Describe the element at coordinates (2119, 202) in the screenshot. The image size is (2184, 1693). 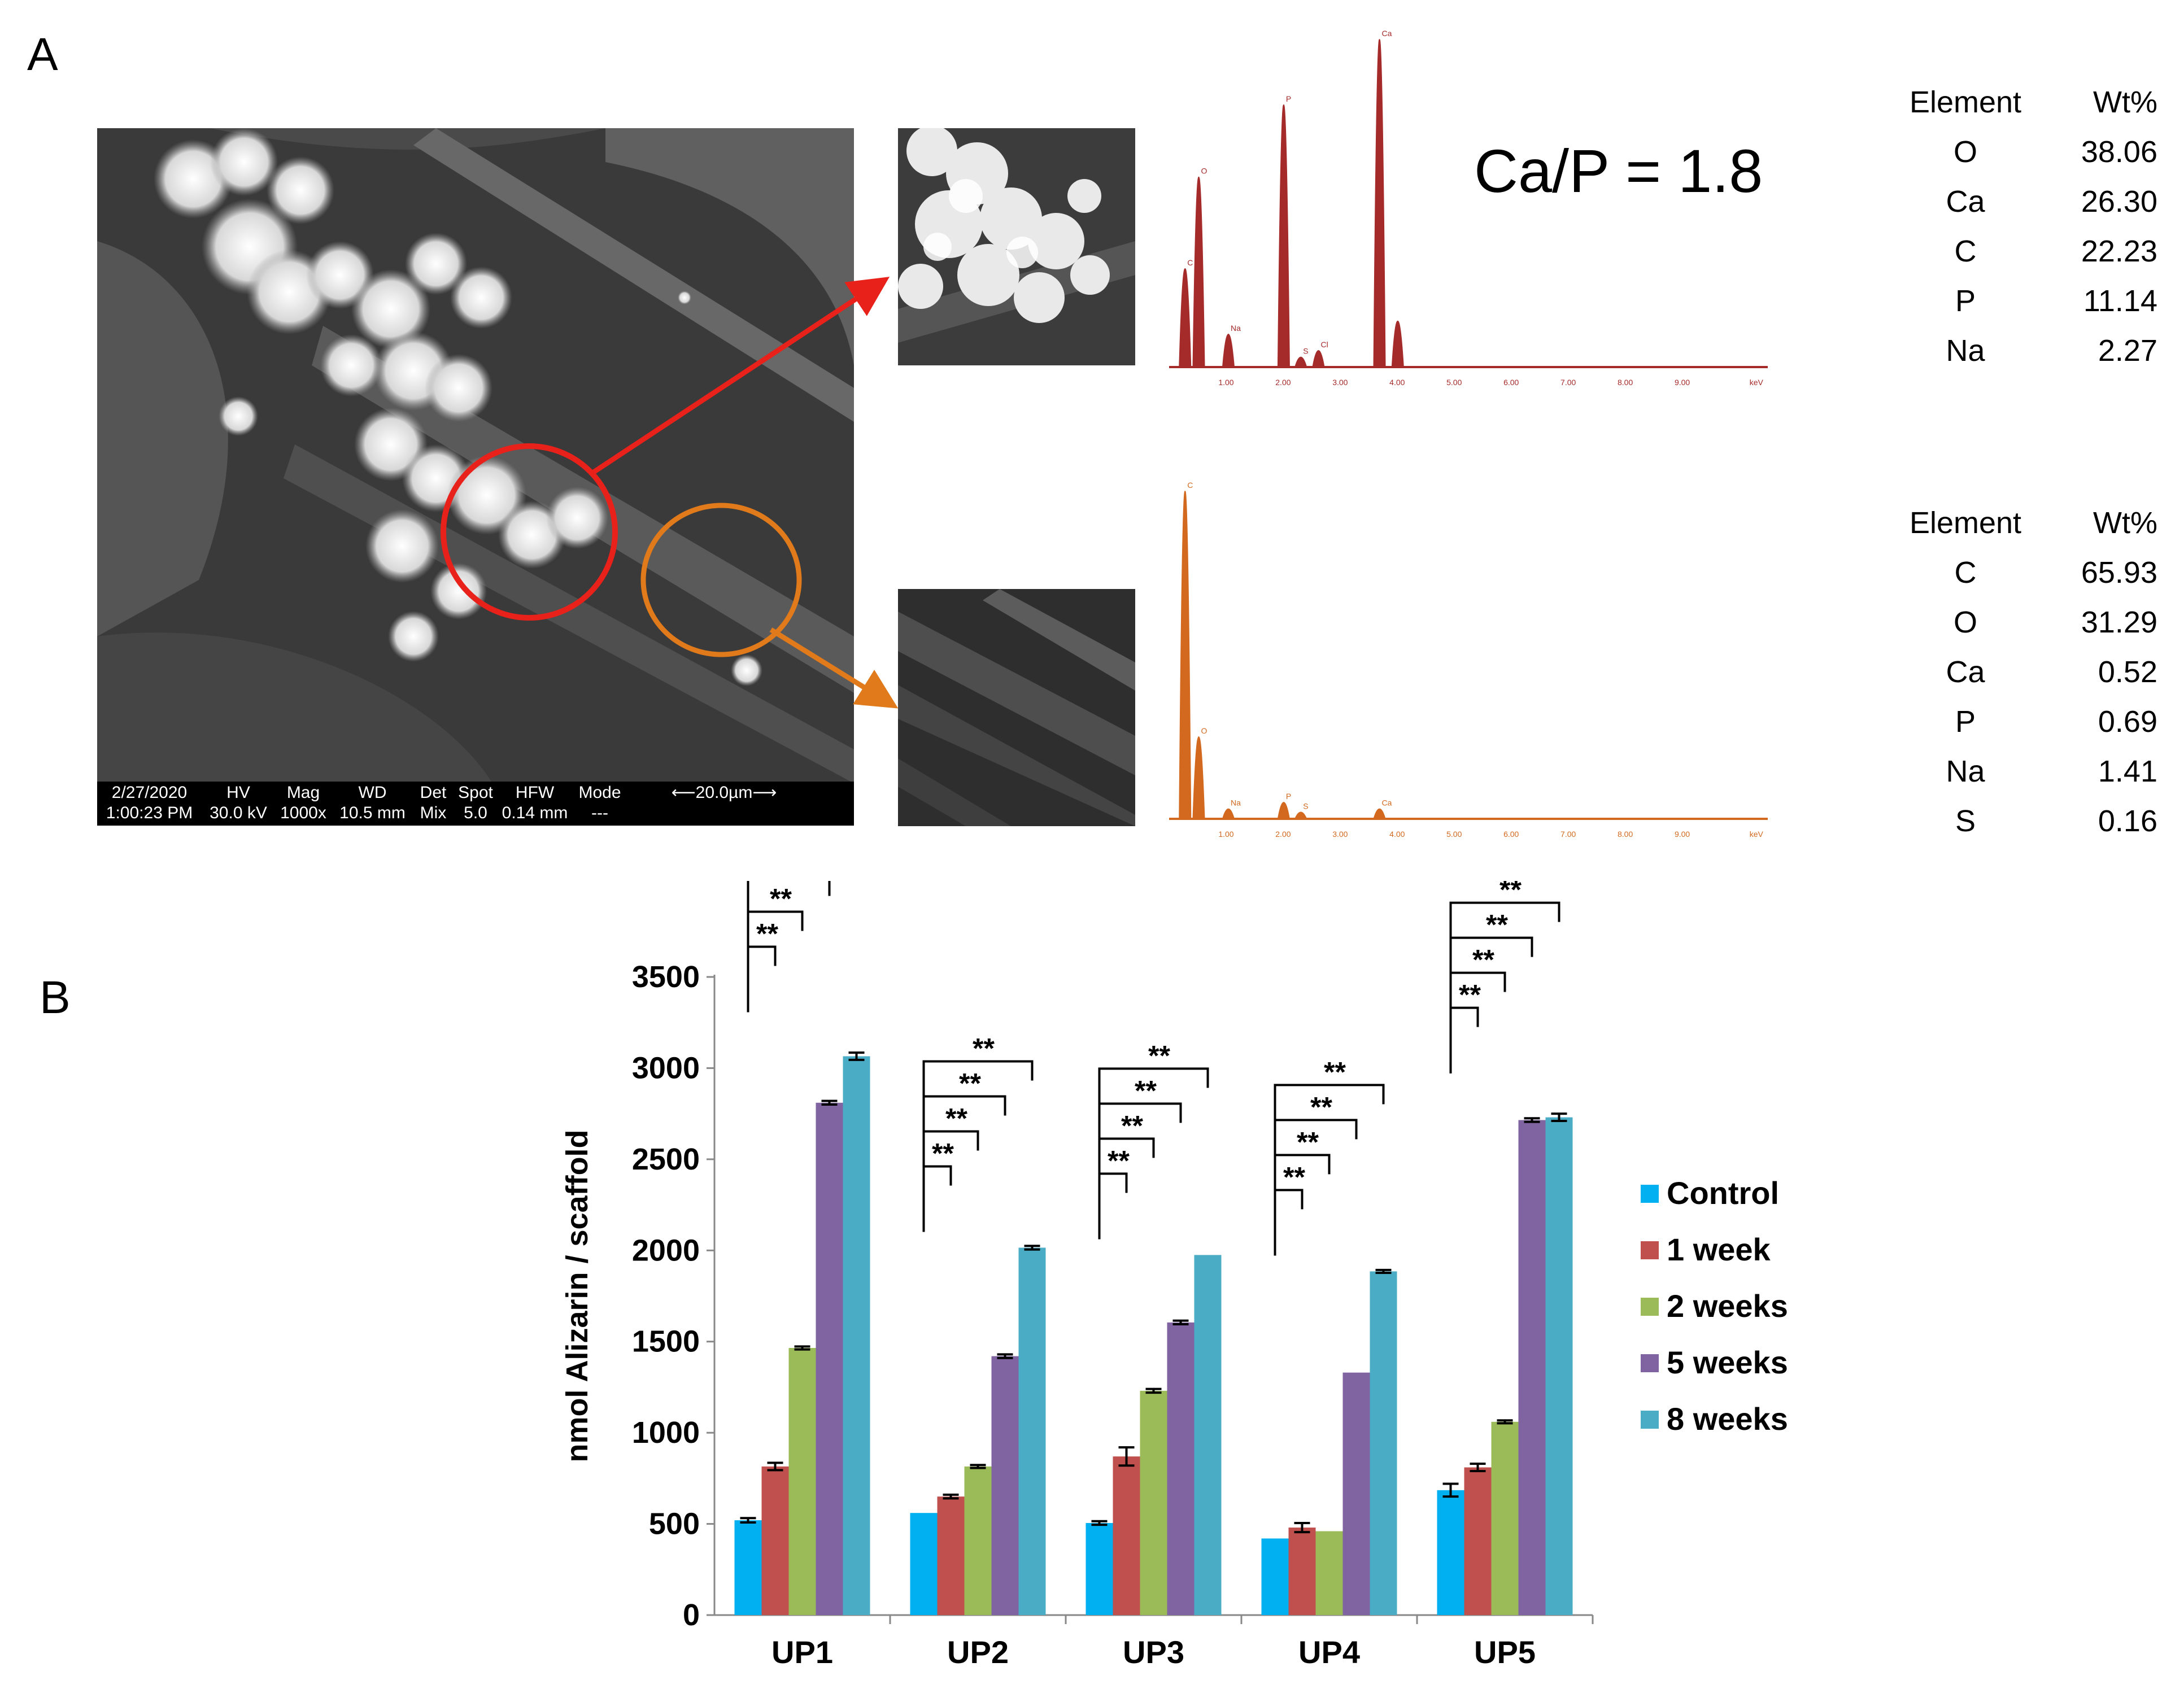
I see `wt-cell: 26.30` at that location.